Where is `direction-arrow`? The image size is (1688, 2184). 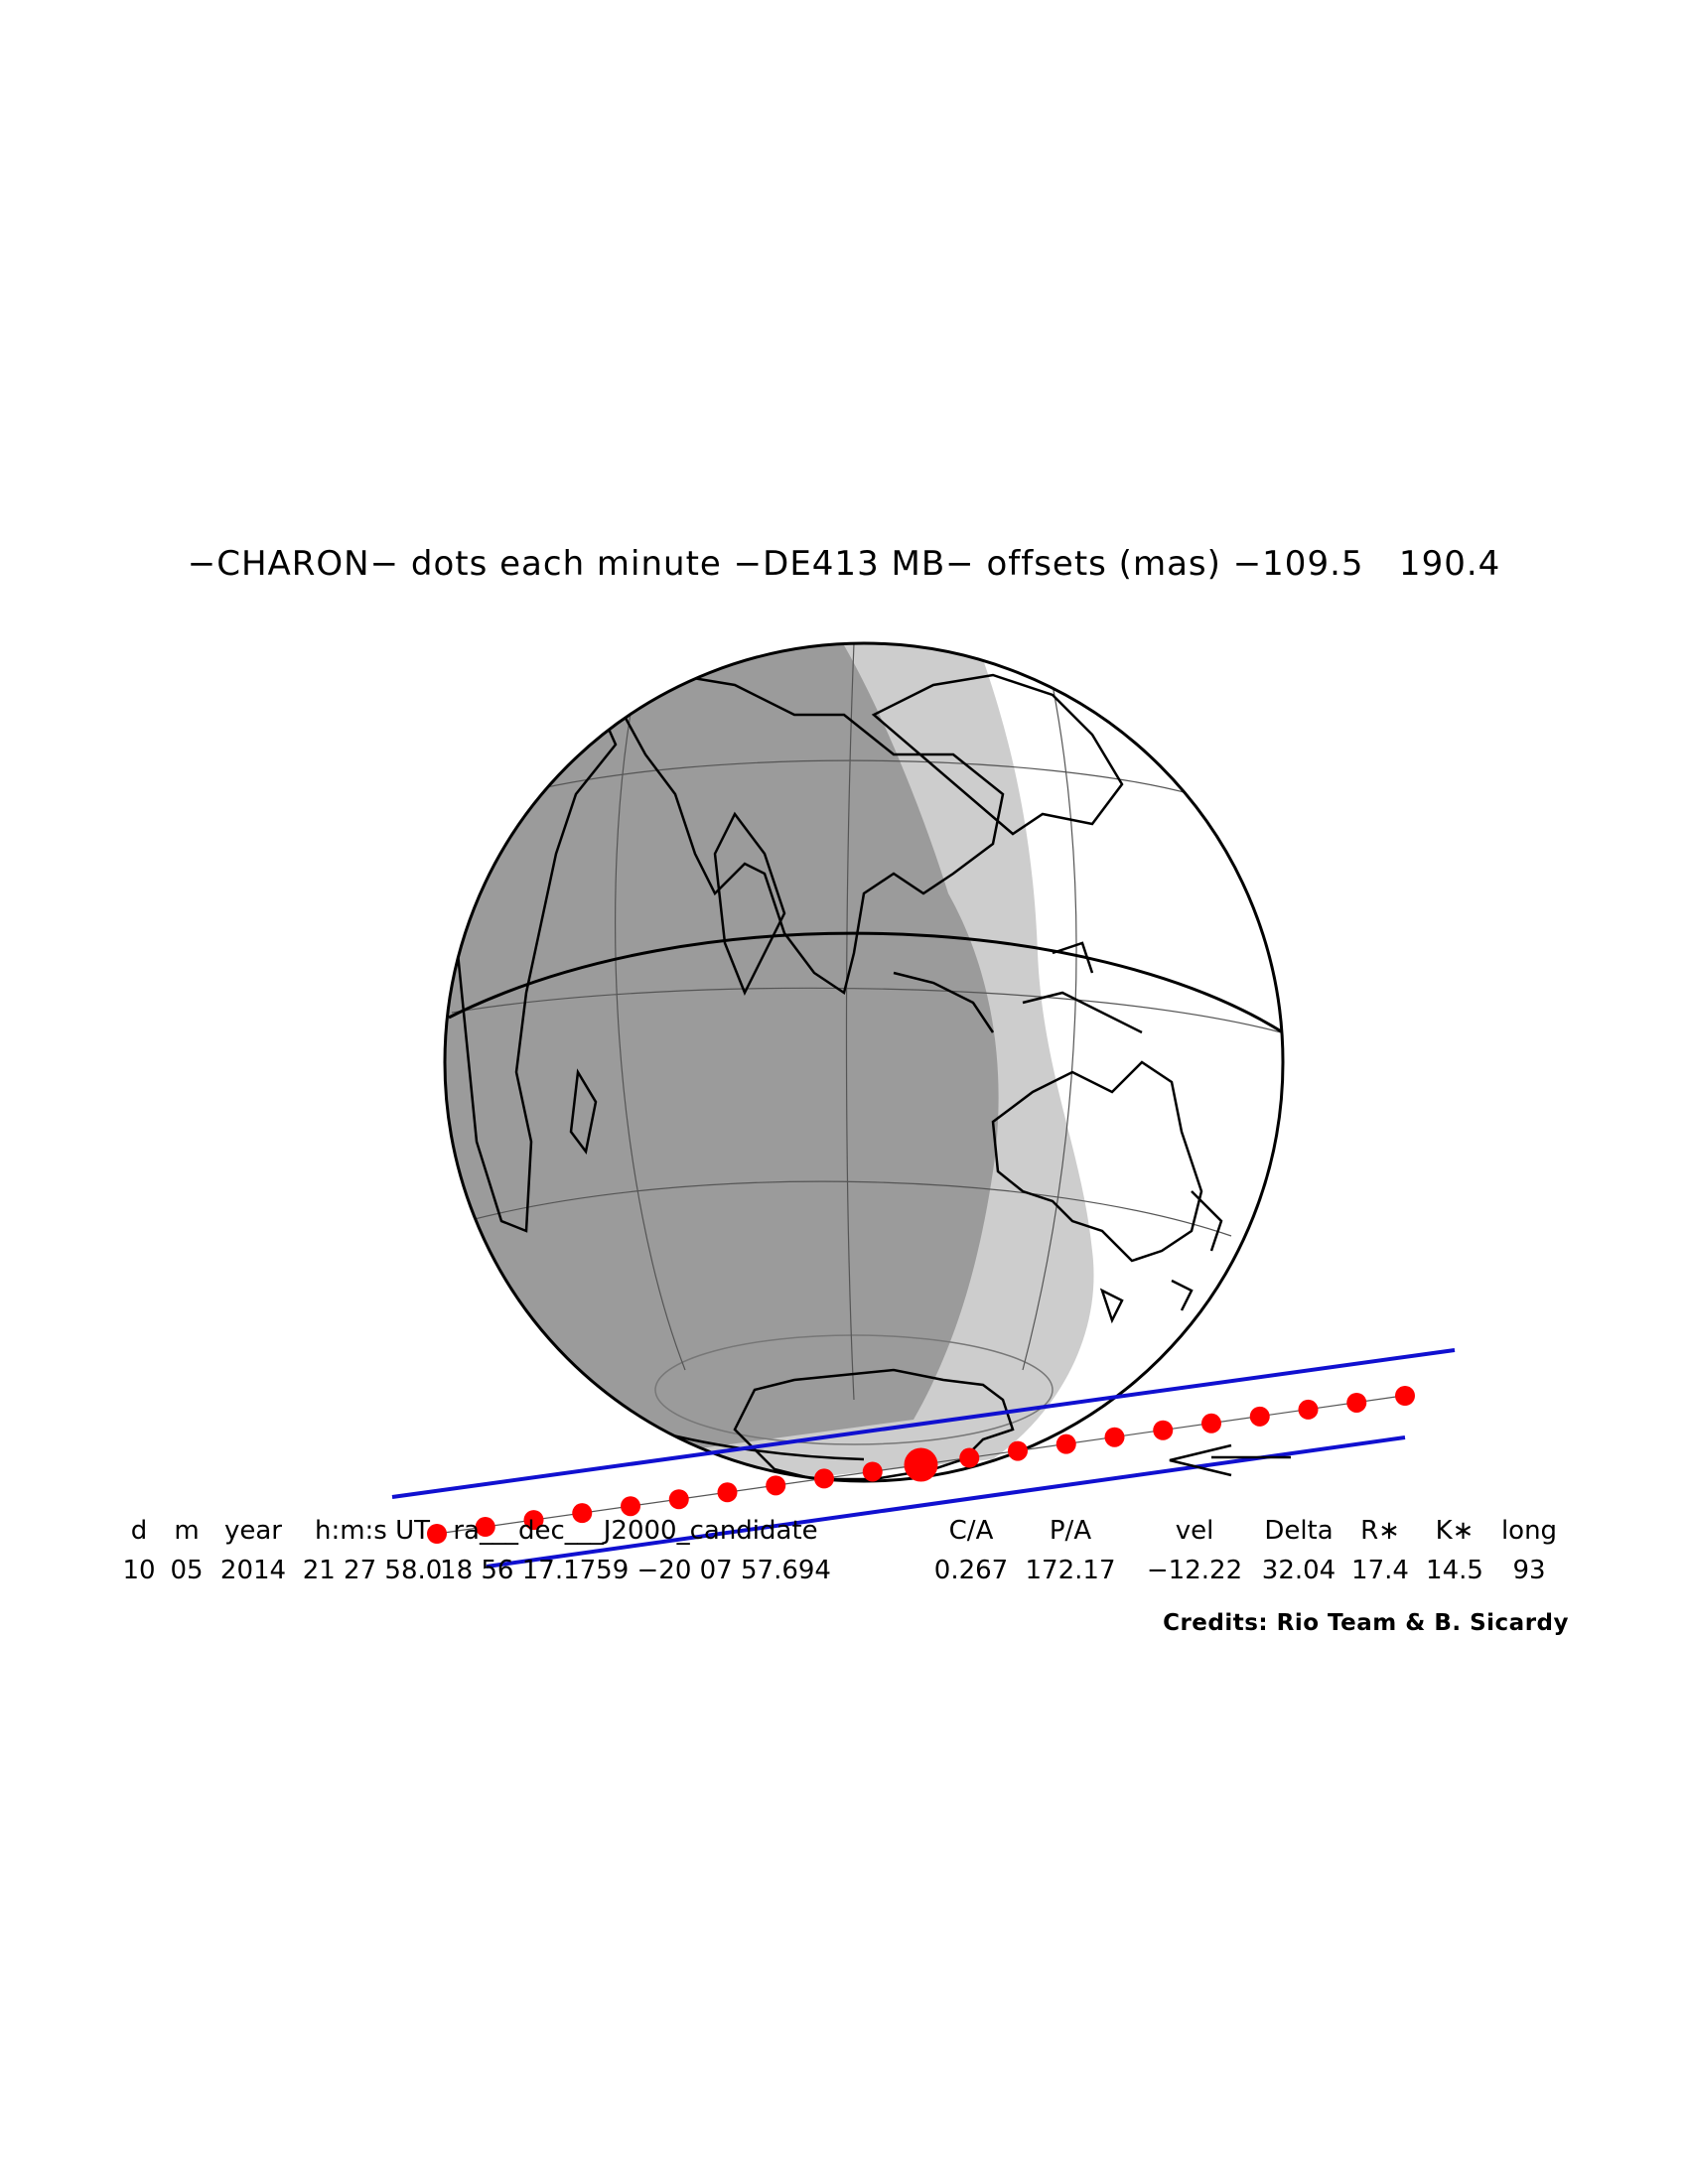
direction-arrow is located at coordinates (1230, 1460).